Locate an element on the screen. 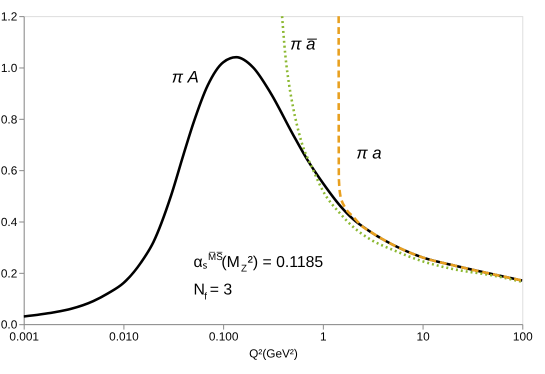 The image size is (545, 374). y-tick-label: 0.8 is located at coordinates (9, 119).